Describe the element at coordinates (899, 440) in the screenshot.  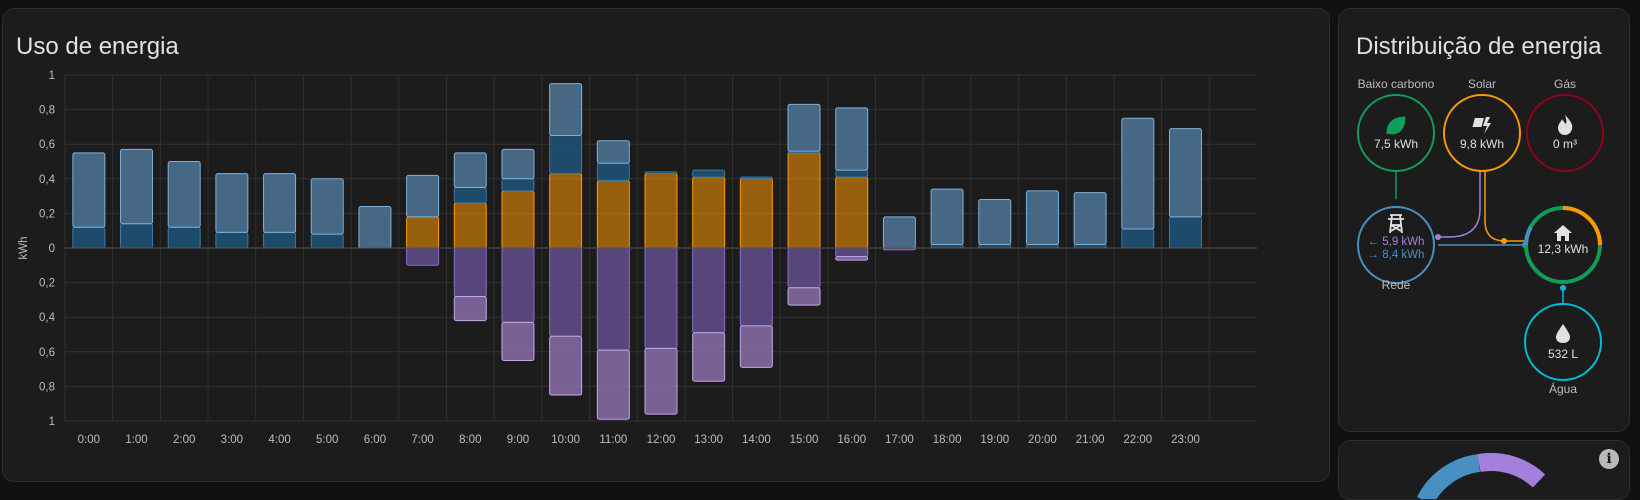
I see `x-tick-label: 17:00` at that location.